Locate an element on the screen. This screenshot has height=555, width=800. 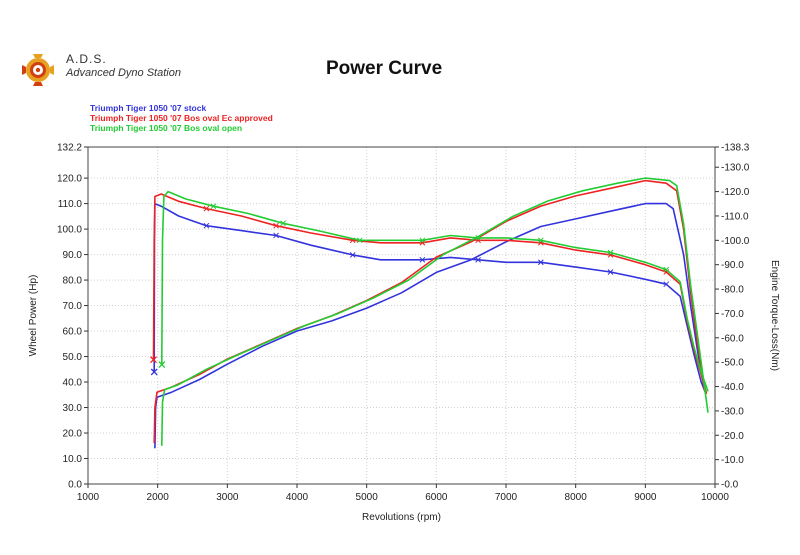
y-right-tick-label: -10.0 is located at coordinates (732, 460).